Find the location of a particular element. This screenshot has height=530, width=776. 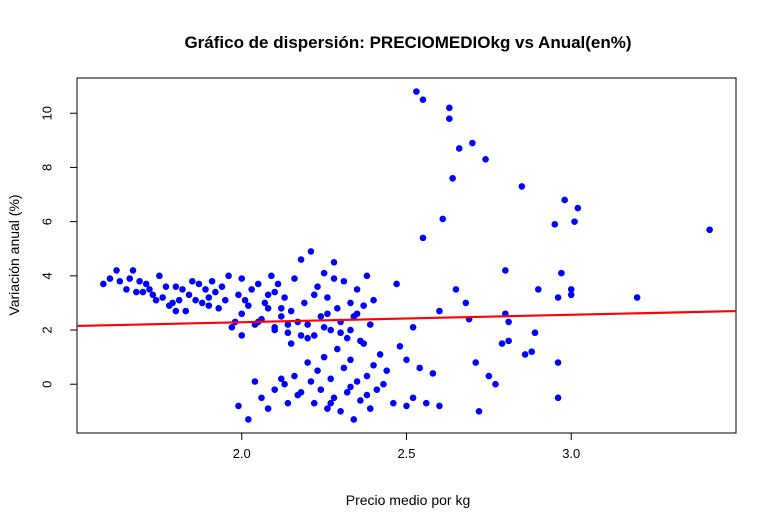

y-tick-label: 2 is located at coordinates (46, 329).